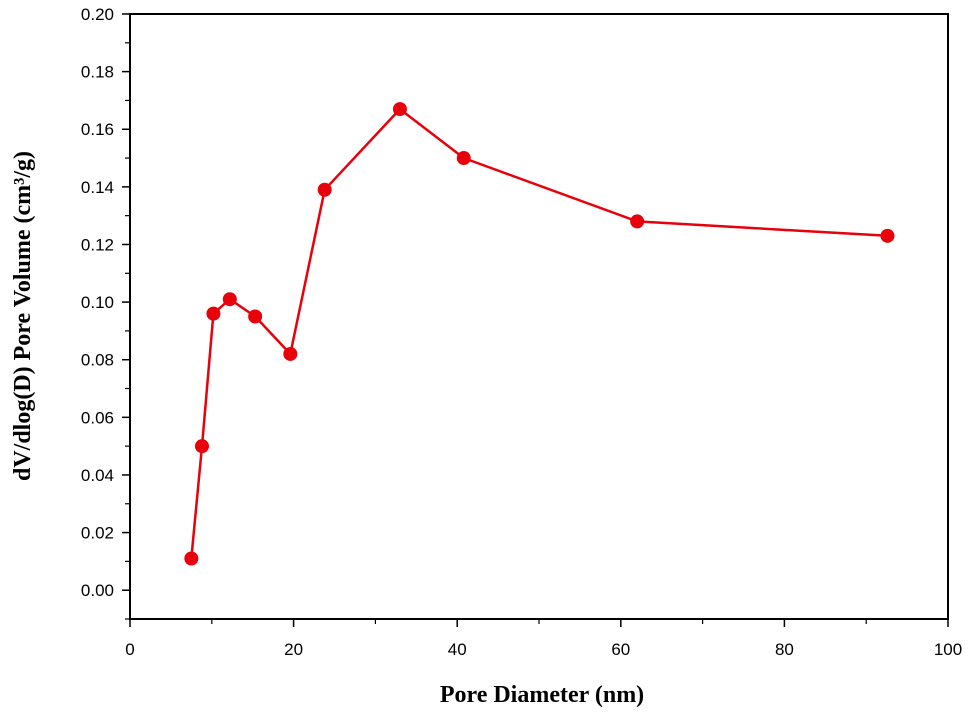 The height and width of the screenshot is (719, 975). I want to click on y-tick-label: 0.20, so click(97, 14).